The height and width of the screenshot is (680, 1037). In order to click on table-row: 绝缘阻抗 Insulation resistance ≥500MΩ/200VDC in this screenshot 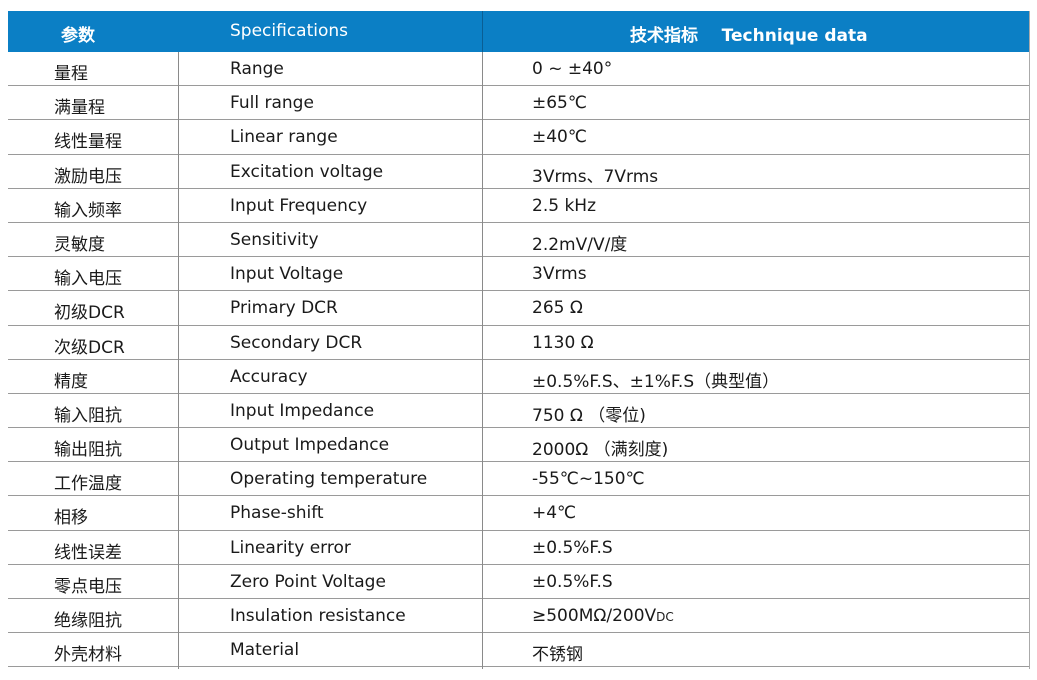, I will do `click(519, 616)`.